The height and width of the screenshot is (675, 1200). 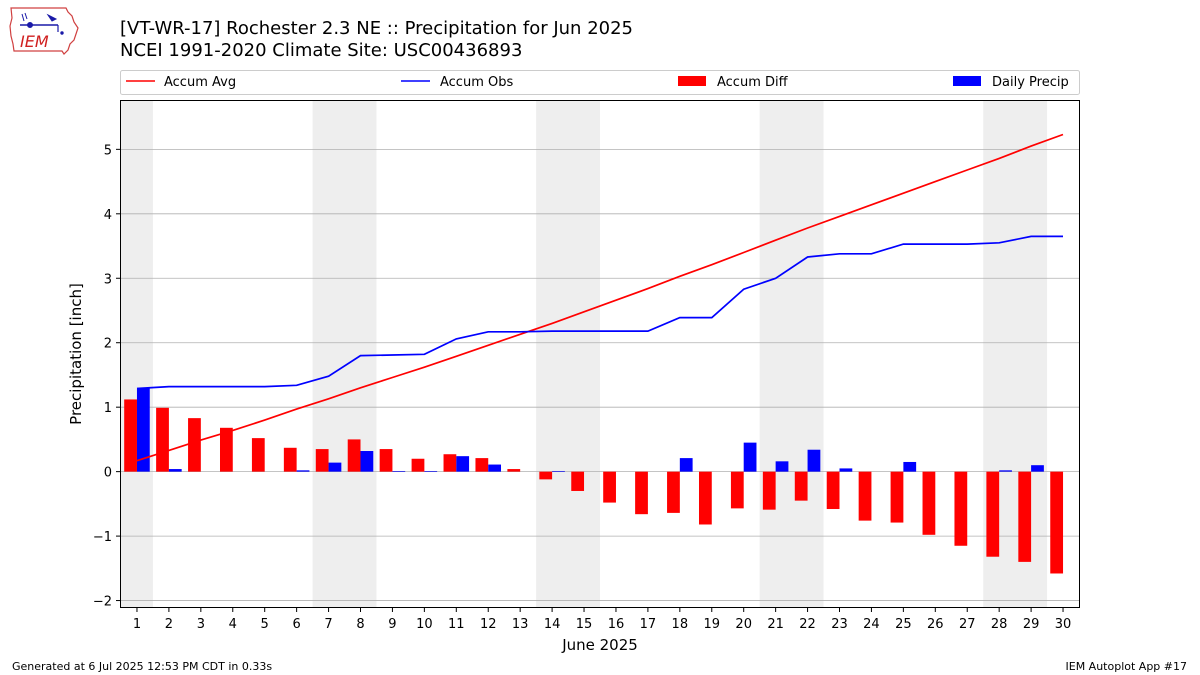 What do you see at coordinates (680, 624) in the screenshot?
I see `x-tick-label: 18` at bounding box center [680, 624].